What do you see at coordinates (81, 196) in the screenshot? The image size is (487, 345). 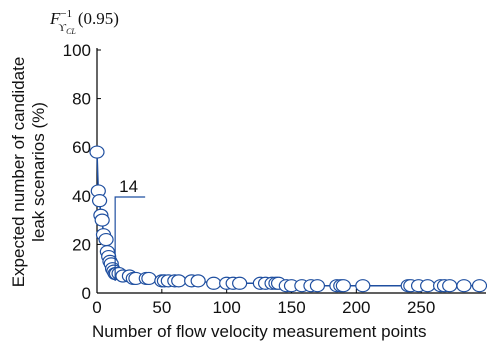 I see `y-tick-label: 40` at bounding box center [81, 196].